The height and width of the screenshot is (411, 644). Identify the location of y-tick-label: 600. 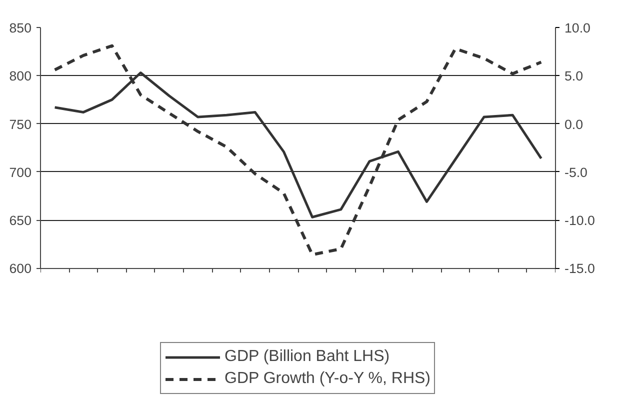
(20, 268).